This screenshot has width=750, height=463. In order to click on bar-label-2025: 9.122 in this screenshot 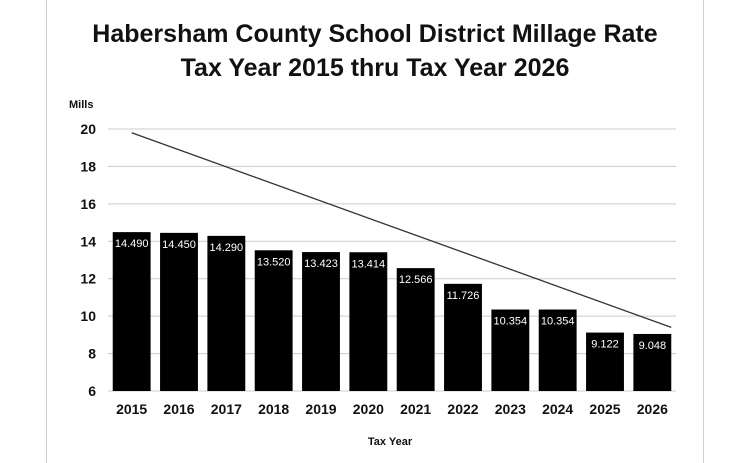, I will do `click(605, 345)`.